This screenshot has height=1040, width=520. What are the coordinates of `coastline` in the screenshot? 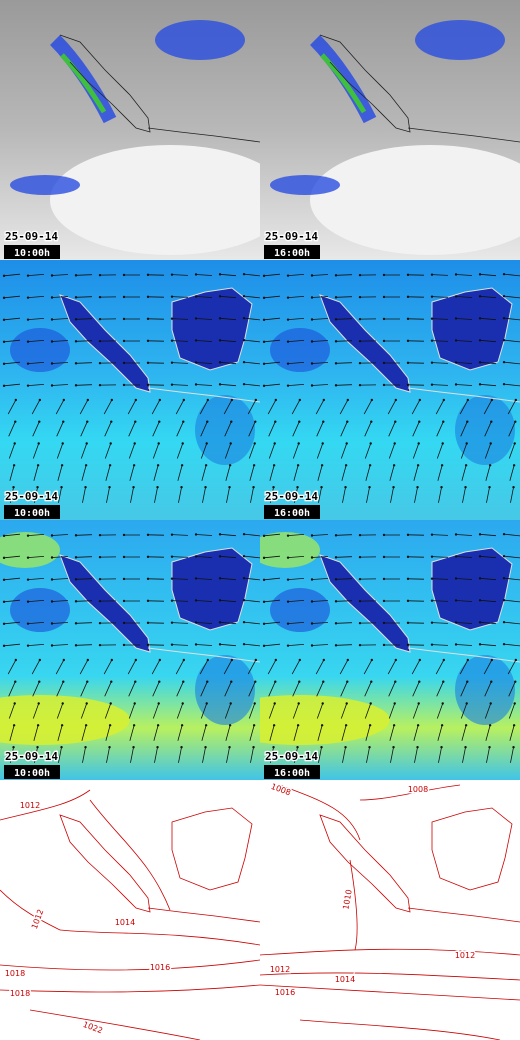 It's located at (463, 915).